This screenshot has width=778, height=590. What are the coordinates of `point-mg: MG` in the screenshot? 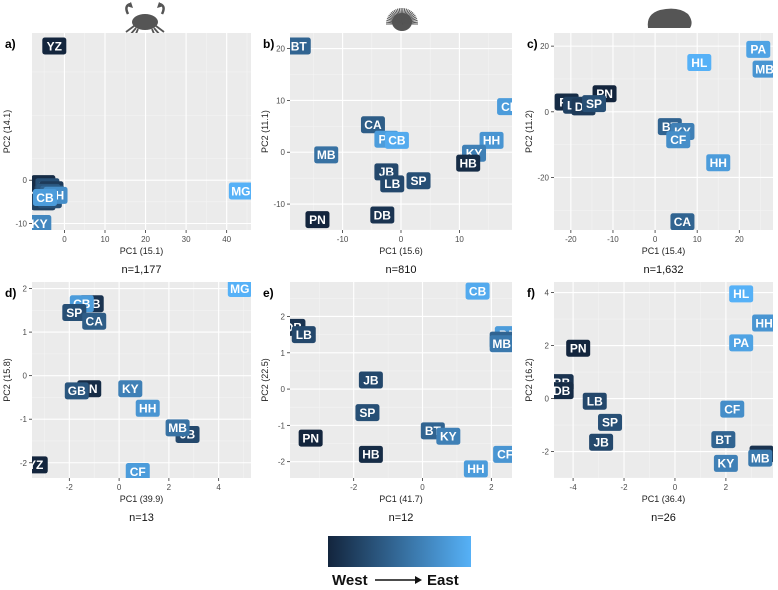 It's located at (239, 290).